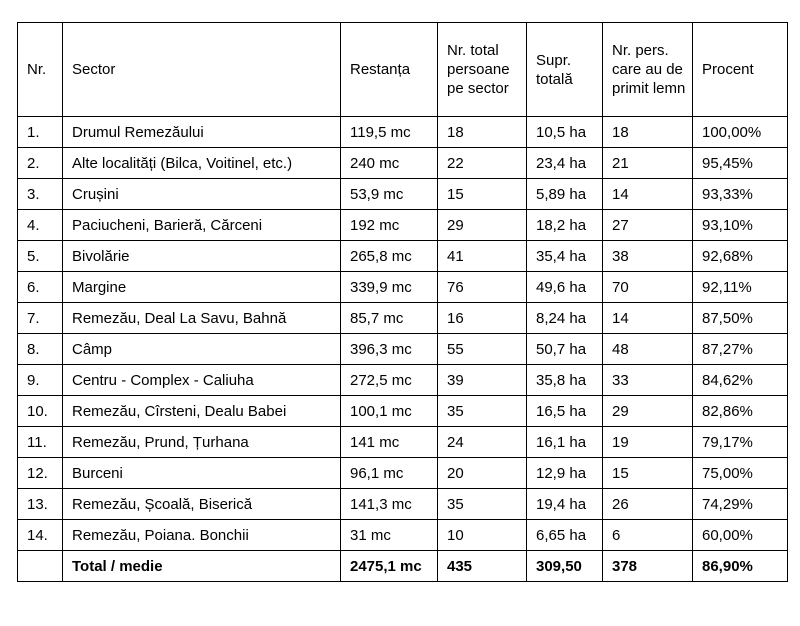 This screenshot has height=626, width=800. I want to click on cell-sector: Remezău, Poiana. Bonchii, so click(201, 535).